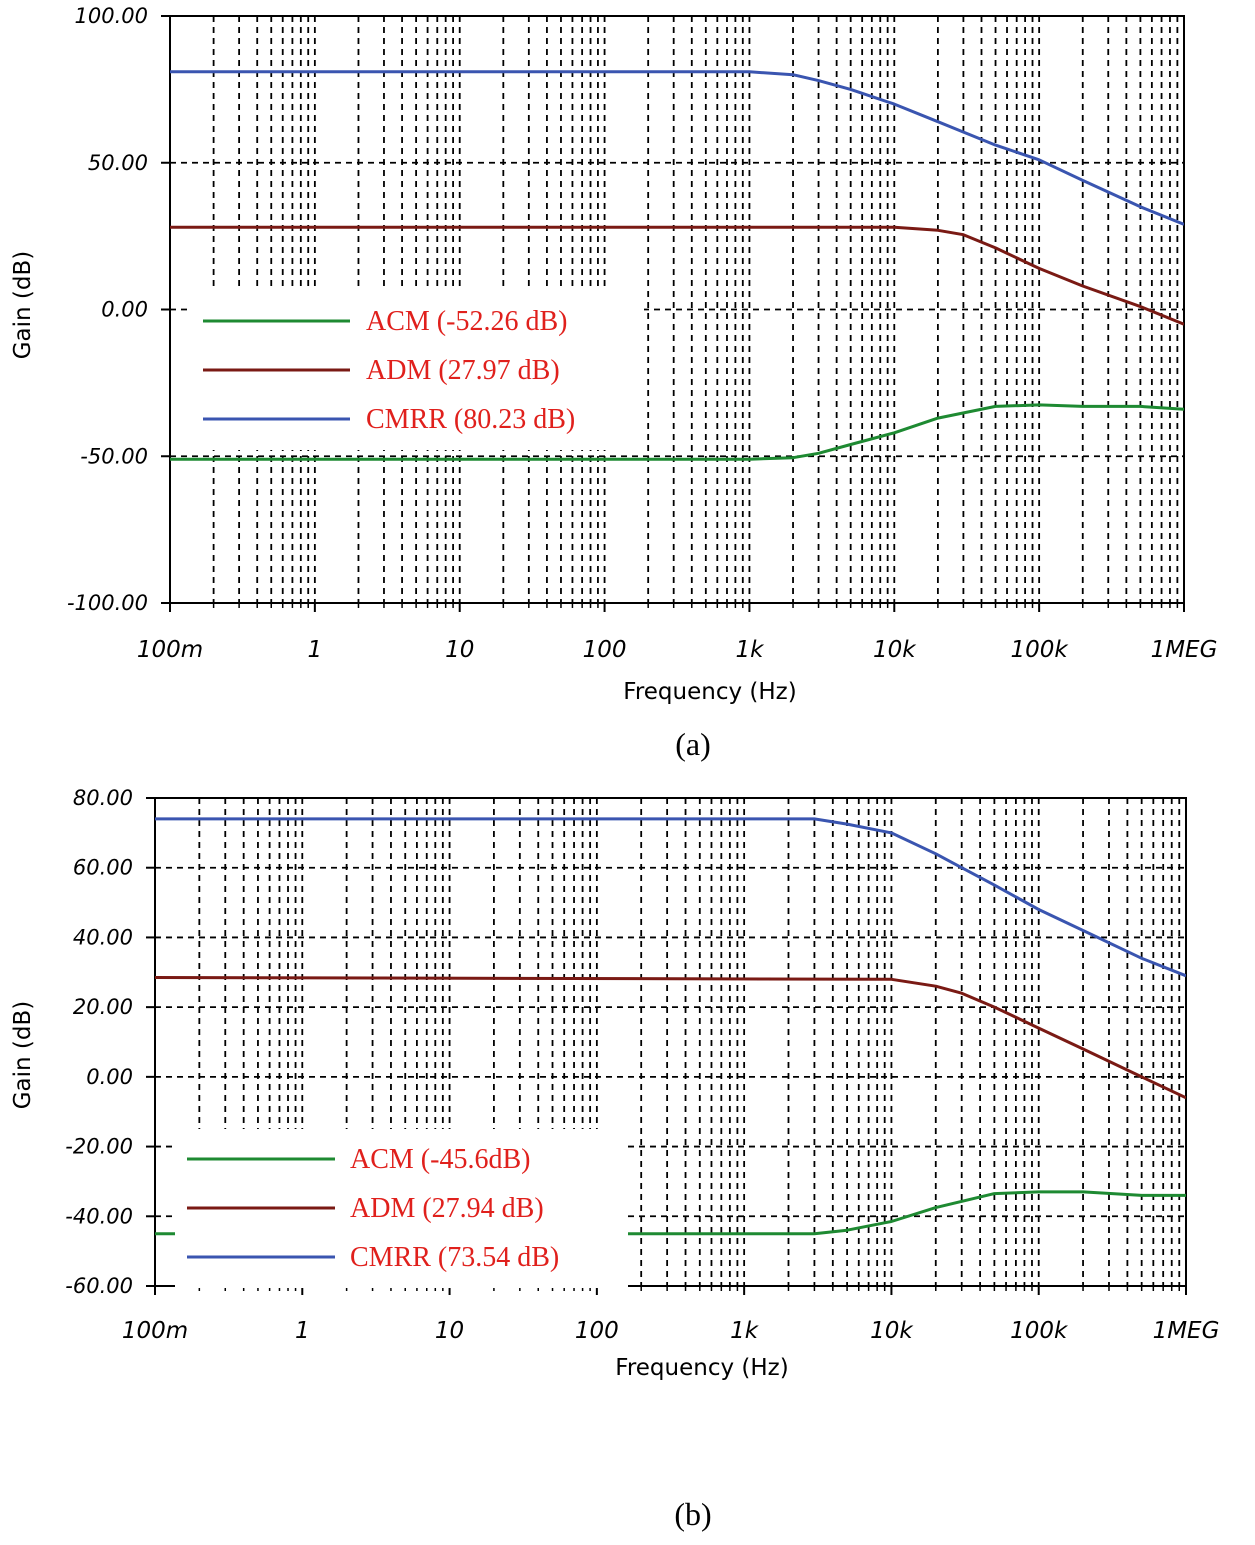  I want to click on y-tick-label: 80.00, so click(103, 798).